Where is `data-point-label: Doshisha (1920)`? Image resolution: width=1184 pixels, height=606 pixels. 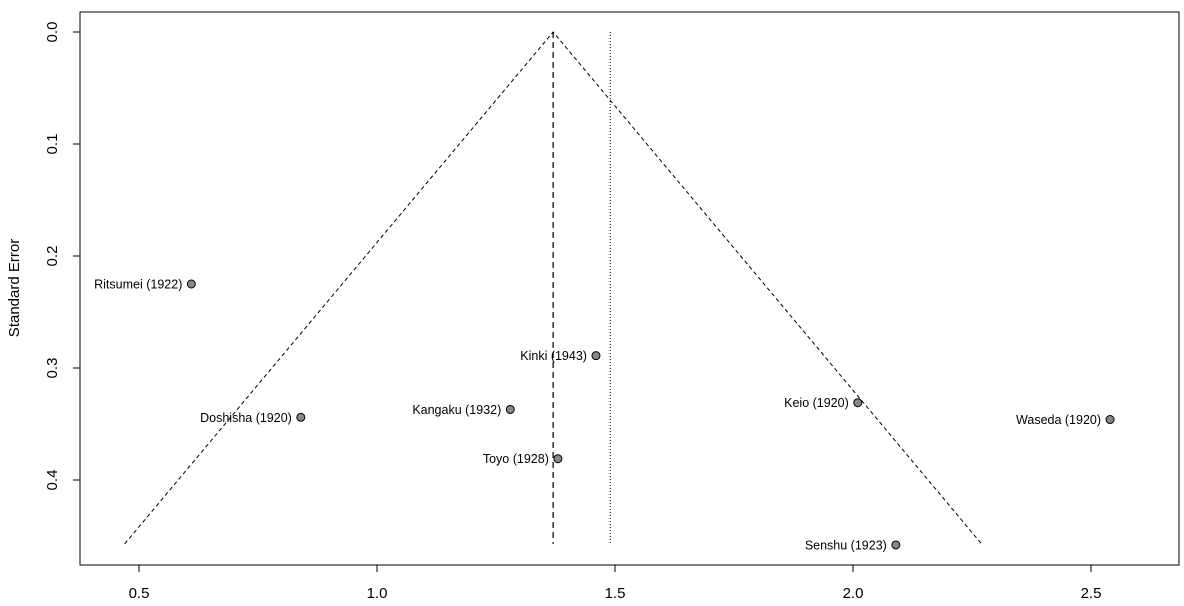
data-point-label: Doshisha (1920) is located at coordinates (246, 418).